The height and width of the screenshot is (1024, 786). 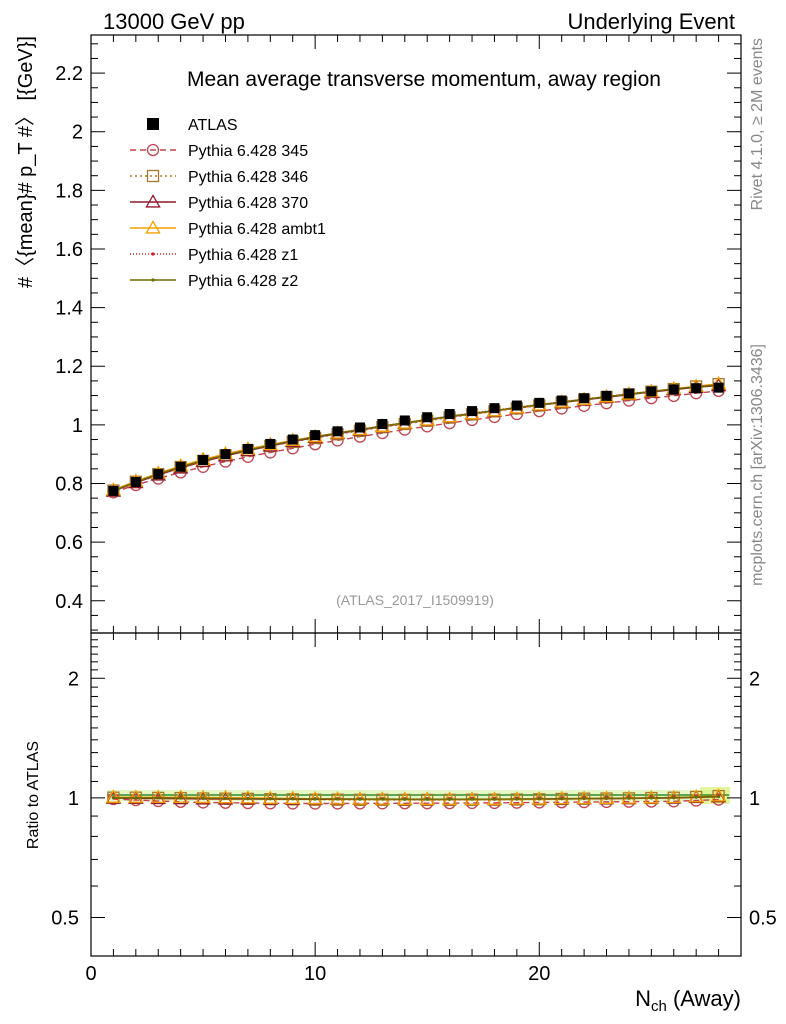 I want to click on side-label-mcplots: mcplots.cern.ch [arXiv:1306.3436], so click(x=757, y=465).